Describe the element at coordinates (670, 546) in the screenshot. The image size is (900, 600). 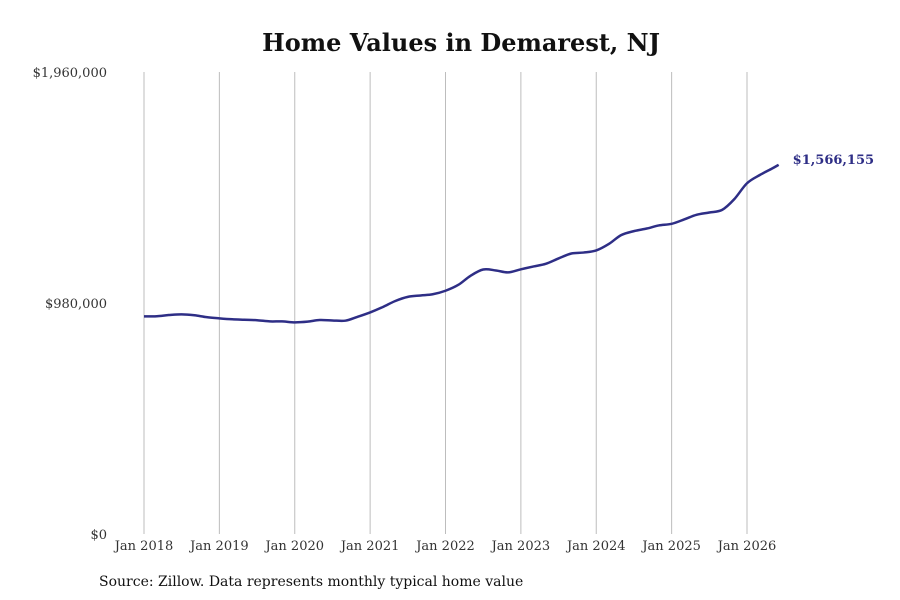
I see `x-tick-label: Jan 2025` at that location.